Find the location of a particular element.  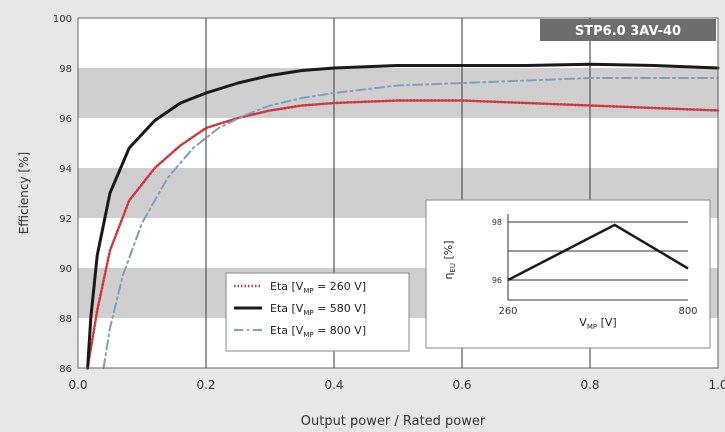

x-tick-label: 0.4 is located at coordinates (333, 385).